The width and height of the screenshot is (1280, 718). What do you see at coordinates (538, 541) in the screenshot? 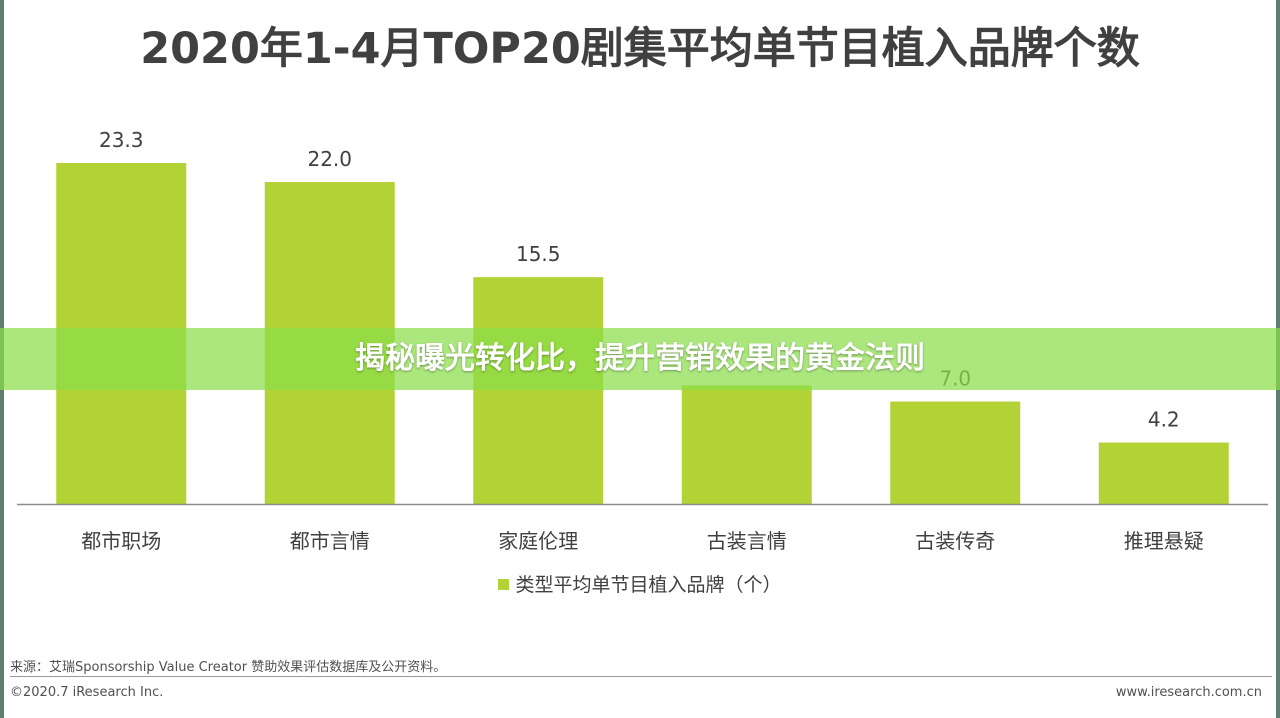
I see `x-tick-label-3: 家庭伦理` at bounding box center [538, 541].